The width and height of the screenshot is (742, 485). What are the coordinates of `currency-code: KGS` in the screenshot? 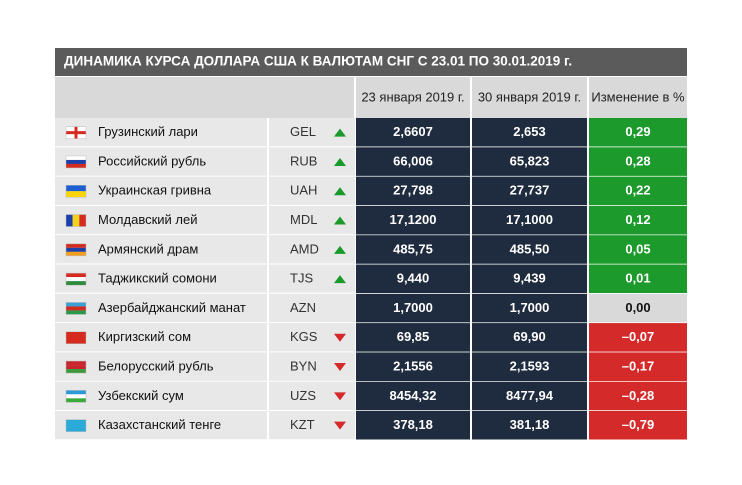 It's located at (304, 336).